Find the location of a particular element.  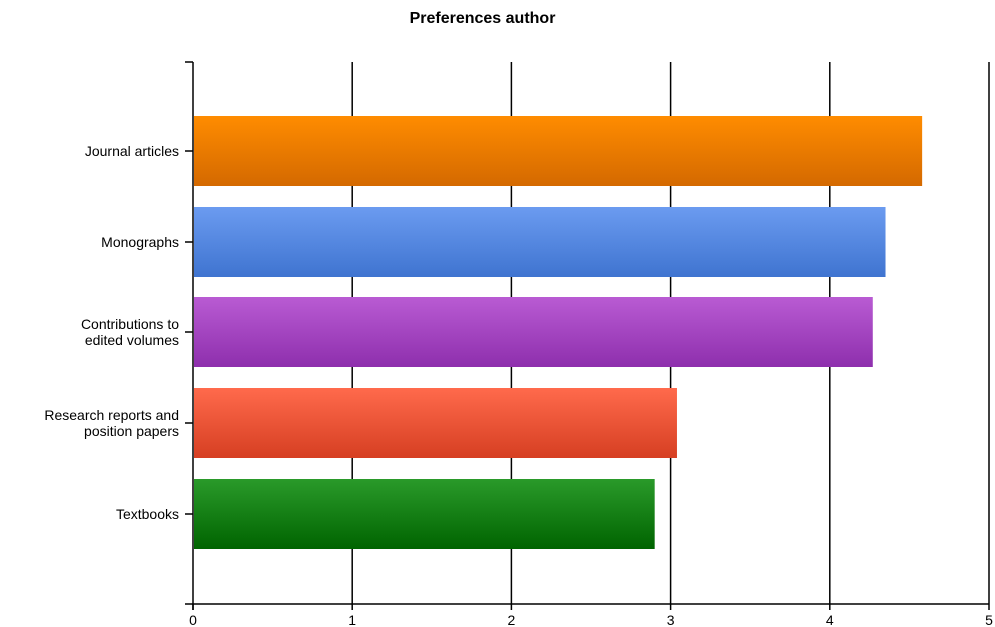

chart-title: Preferences author is located at coordinates (482, 18).